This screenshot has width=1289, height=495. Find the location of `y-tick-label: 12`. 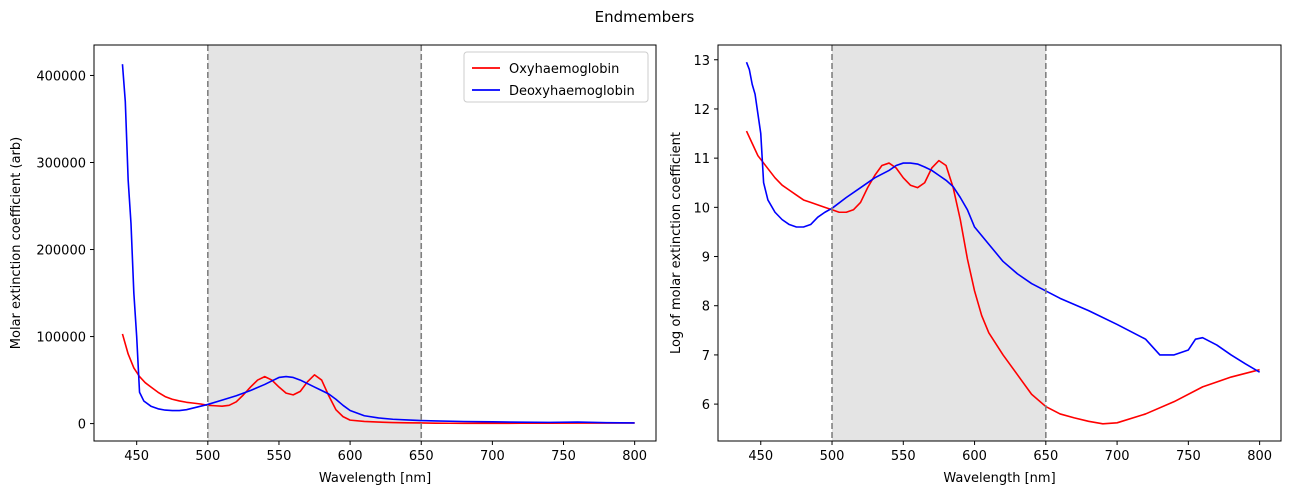

y-tick-label: 12 is located at coordinates (701, 110).